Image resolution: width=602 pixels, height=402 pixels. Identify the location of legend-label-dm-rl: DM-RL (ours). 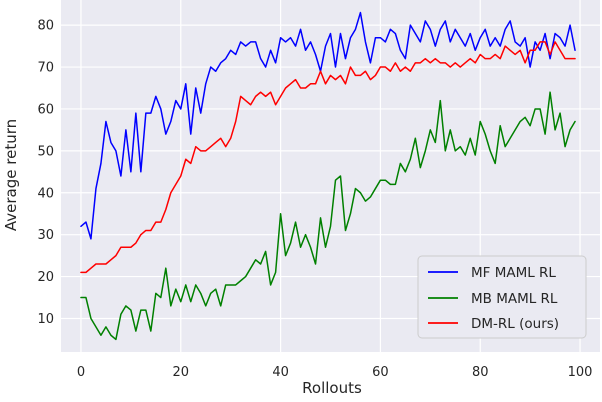
(515, 324).